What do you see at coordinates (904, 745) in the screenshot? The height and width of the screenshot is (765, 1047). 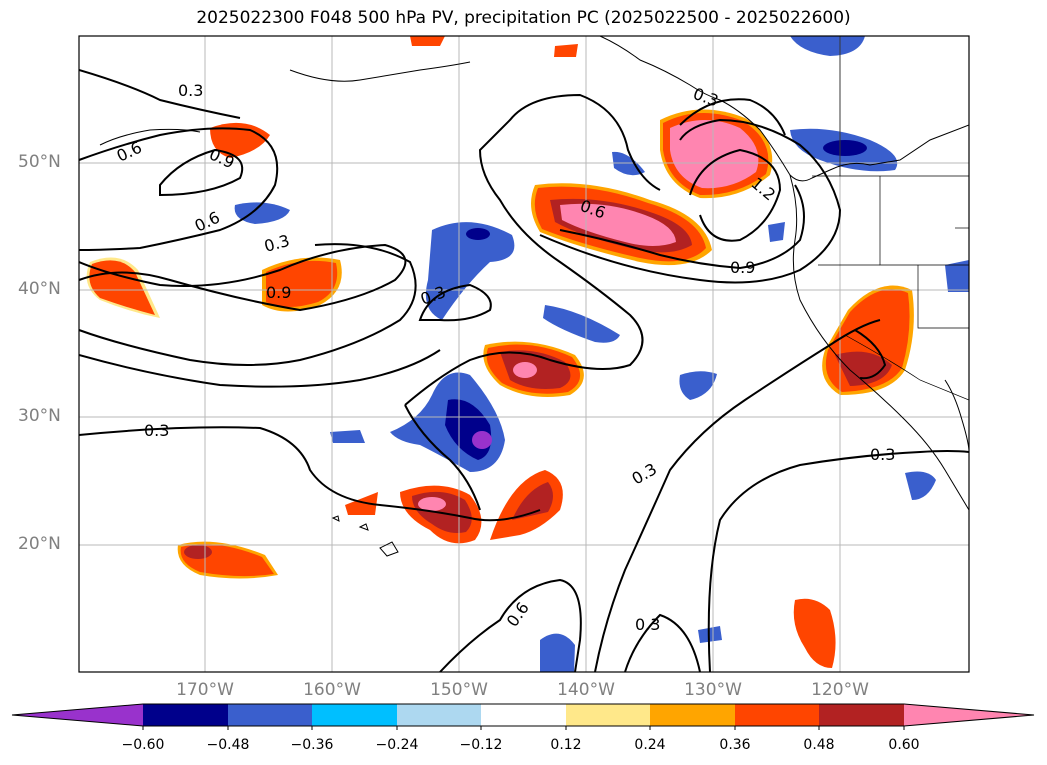 I see `colorbar-tick-label: 0.60` at bounding box center [904, 745].